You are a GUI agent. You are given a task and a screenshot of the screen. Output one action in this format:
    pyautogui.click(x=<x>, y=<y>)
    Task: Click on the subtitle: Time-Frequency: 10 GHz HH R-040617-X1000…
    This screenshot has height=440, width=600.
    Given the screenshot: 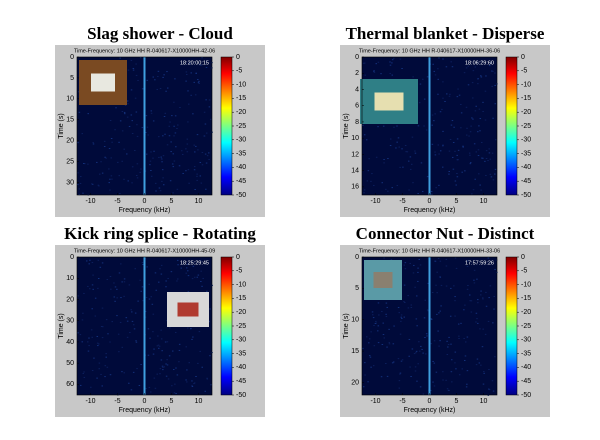 What is the action you would take?
    pyautogui.click(x=429, y=251)
    